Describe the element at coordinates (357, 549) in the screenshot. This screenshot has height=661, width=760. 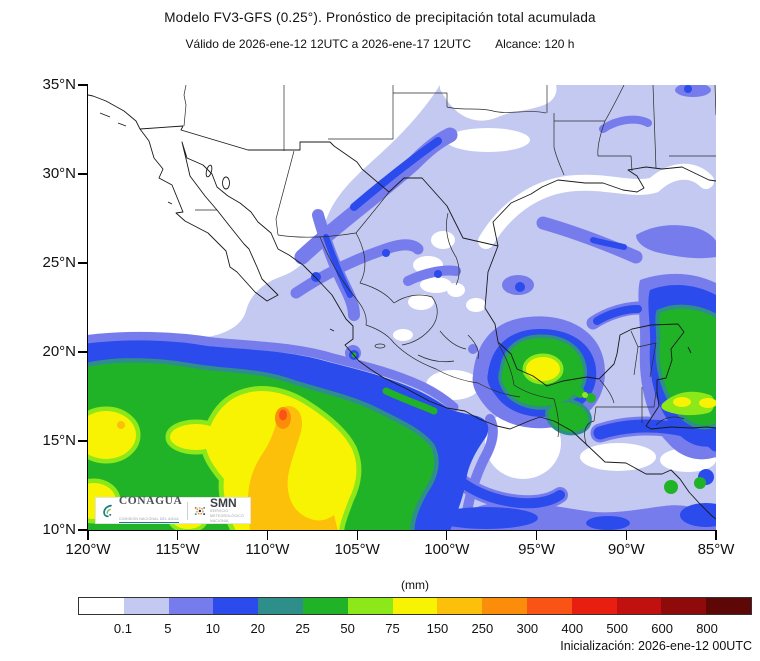
I see `x-axis-label: 105°W` at that location.